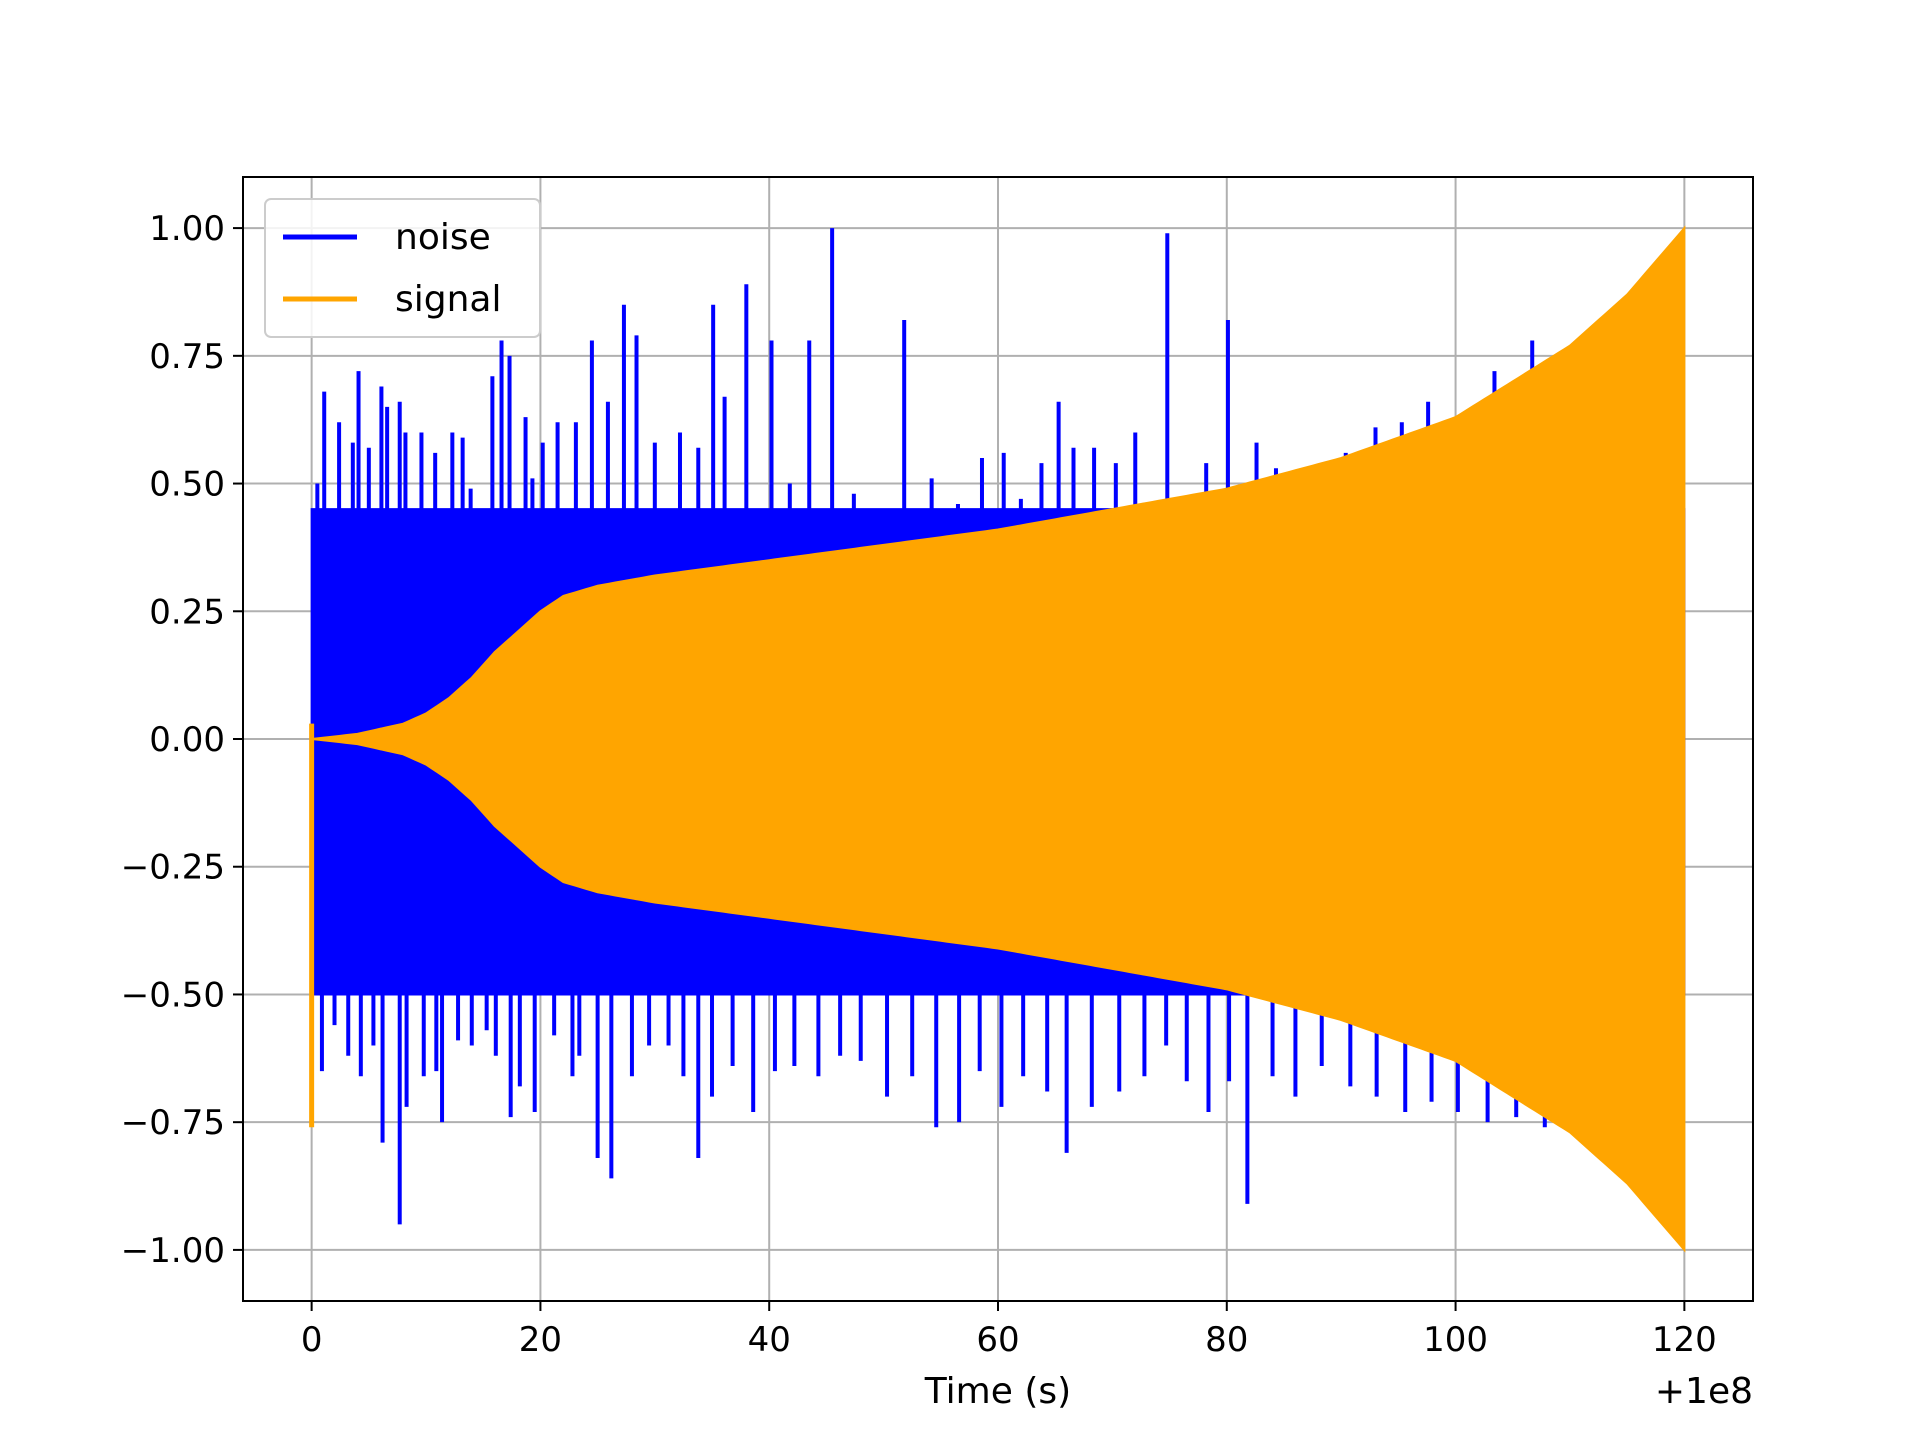 This screenshot has height=1440, width=1920. I want to click on x-axis-offset-label: +1e8, so click(1704, 1391).